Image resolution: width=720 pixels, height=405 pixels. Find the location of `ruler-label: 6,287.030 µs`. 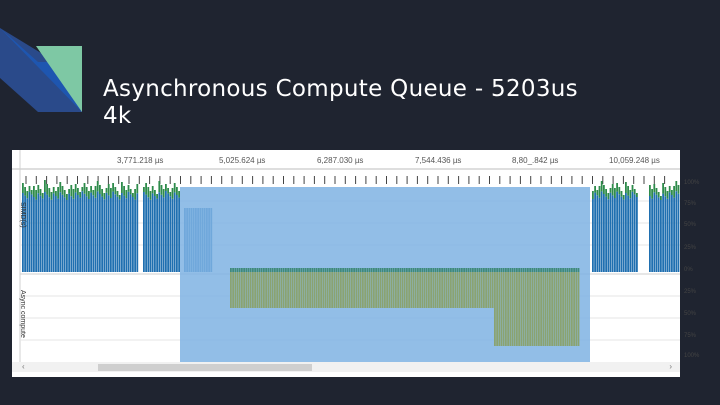

ruler-label: 6,287.030 µs is located at coordinates (340, 160).